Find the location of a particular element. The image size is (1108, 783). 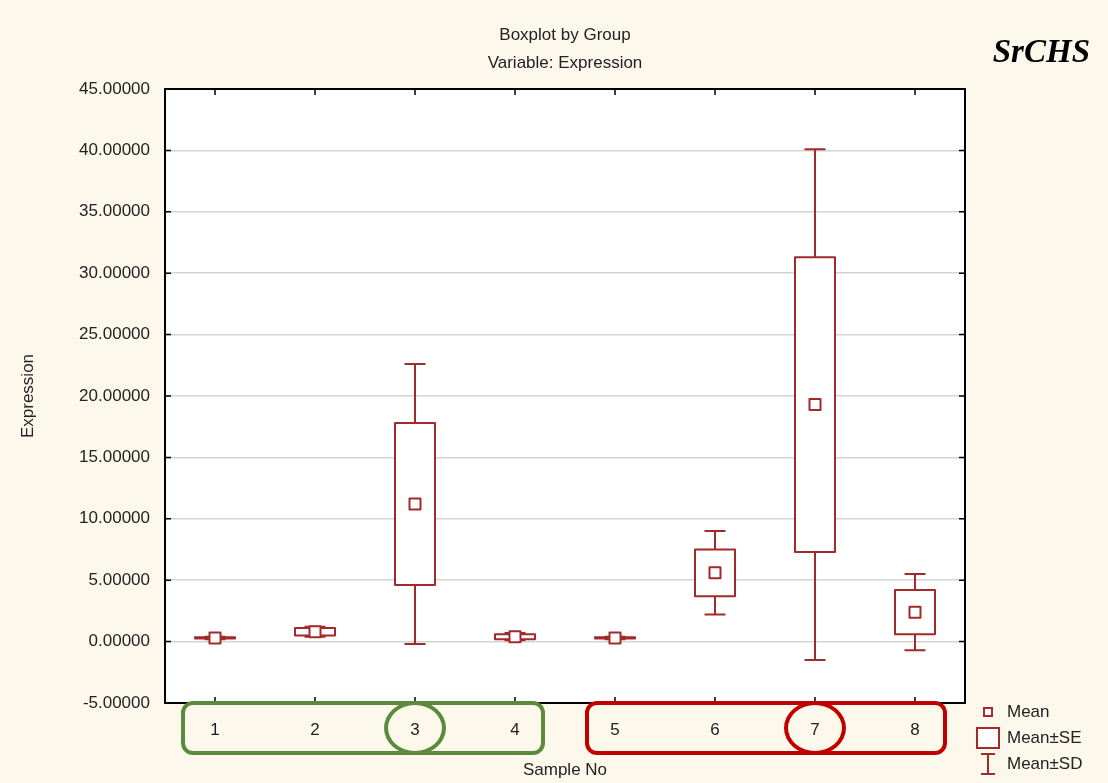

y-tick-label: -5.00000 is located at coordinates (116, 702).